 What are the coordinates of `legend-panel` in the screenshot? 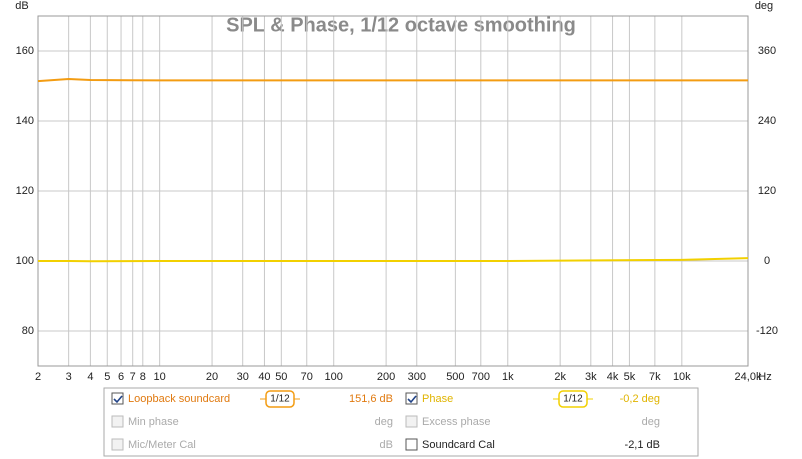 It's located at (401, 422).